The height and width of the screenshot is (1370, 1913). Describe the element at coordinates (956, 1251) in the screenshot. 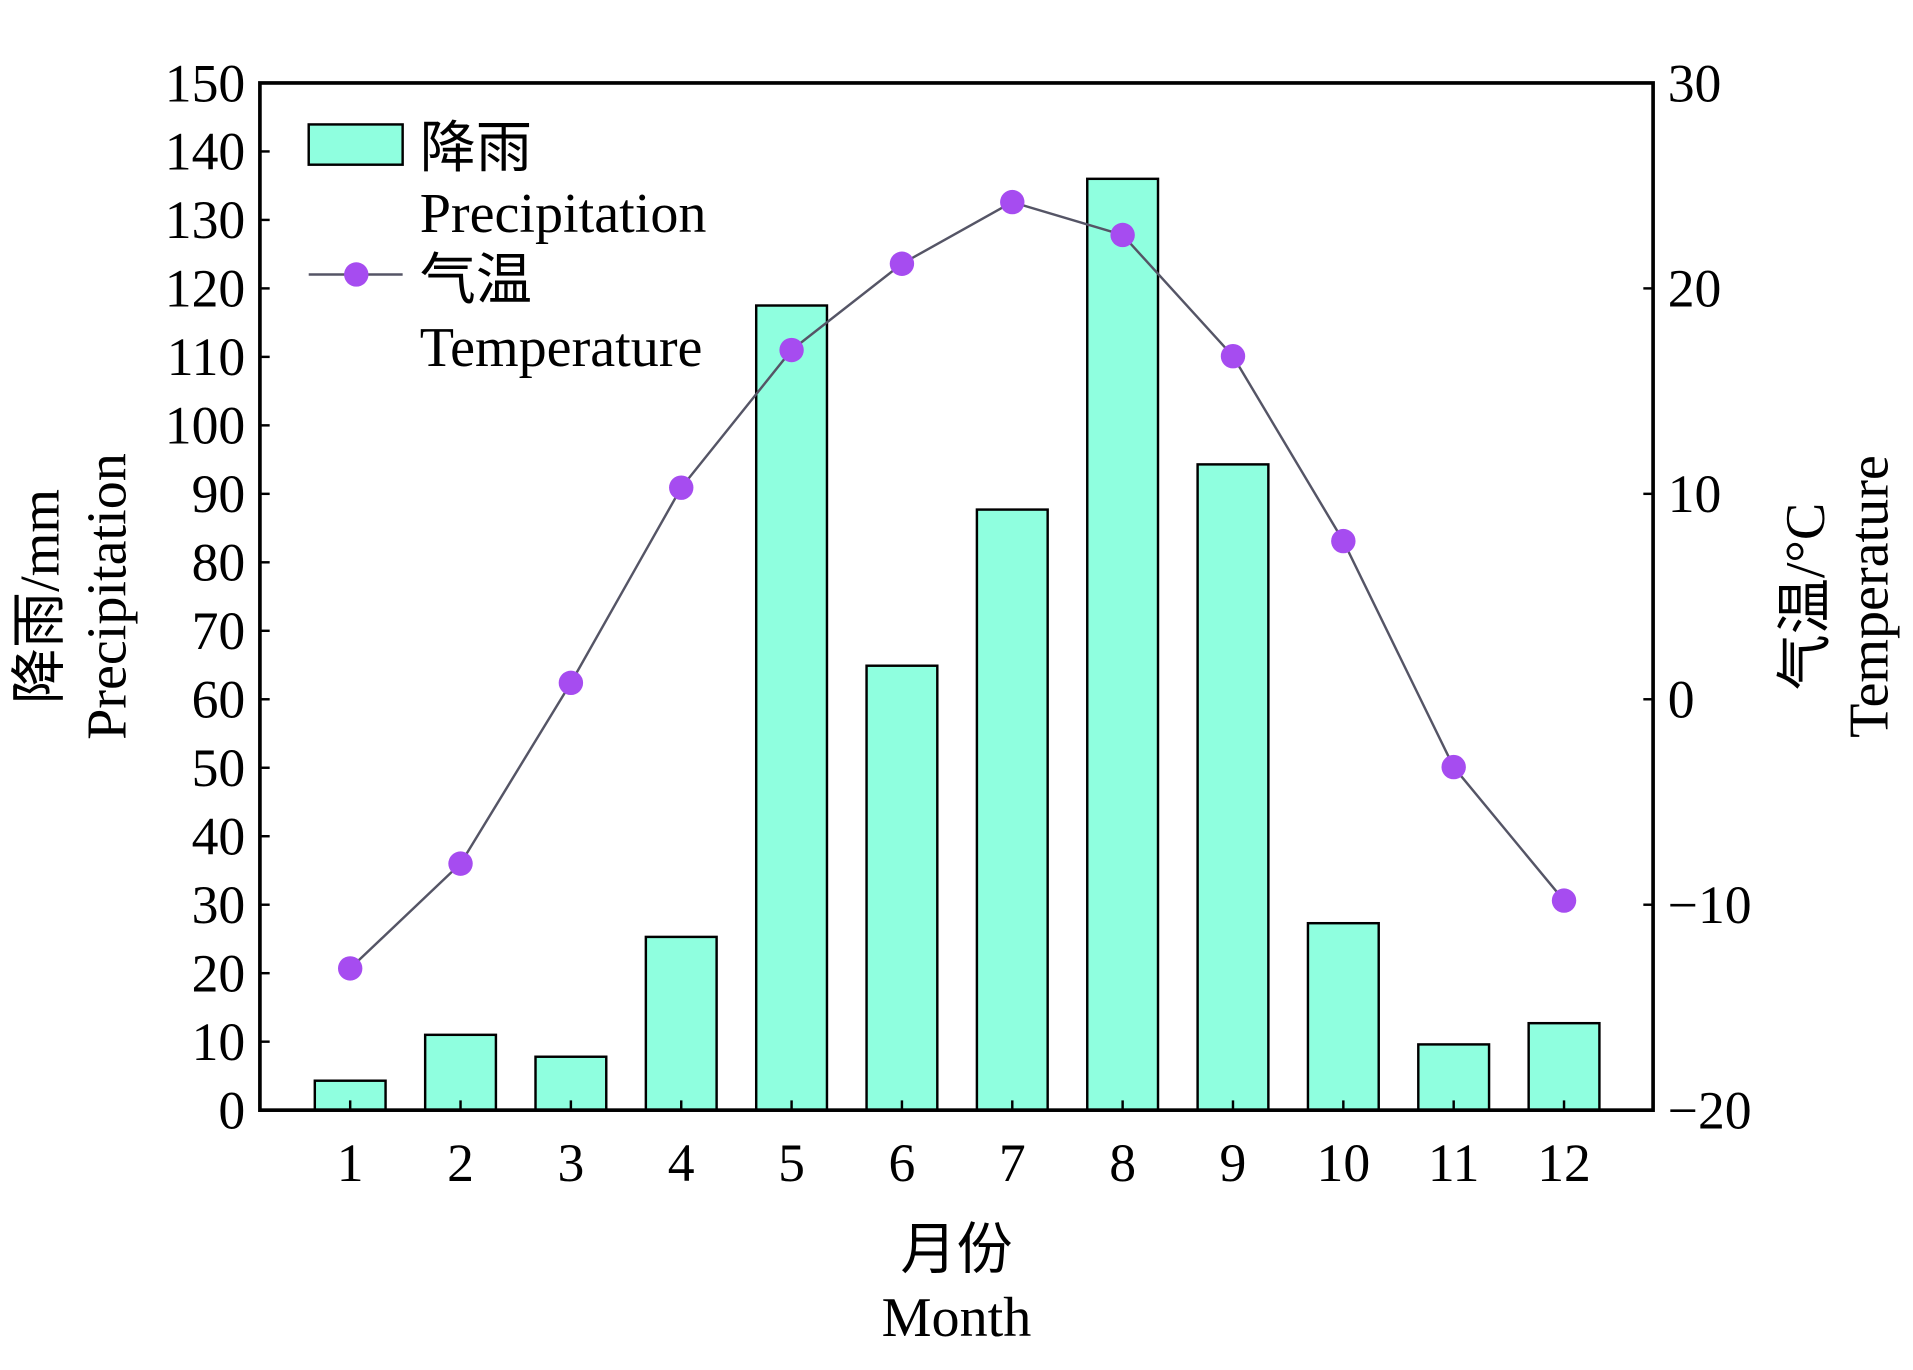

I see `x-axis-label-cn: 月份` at that location.